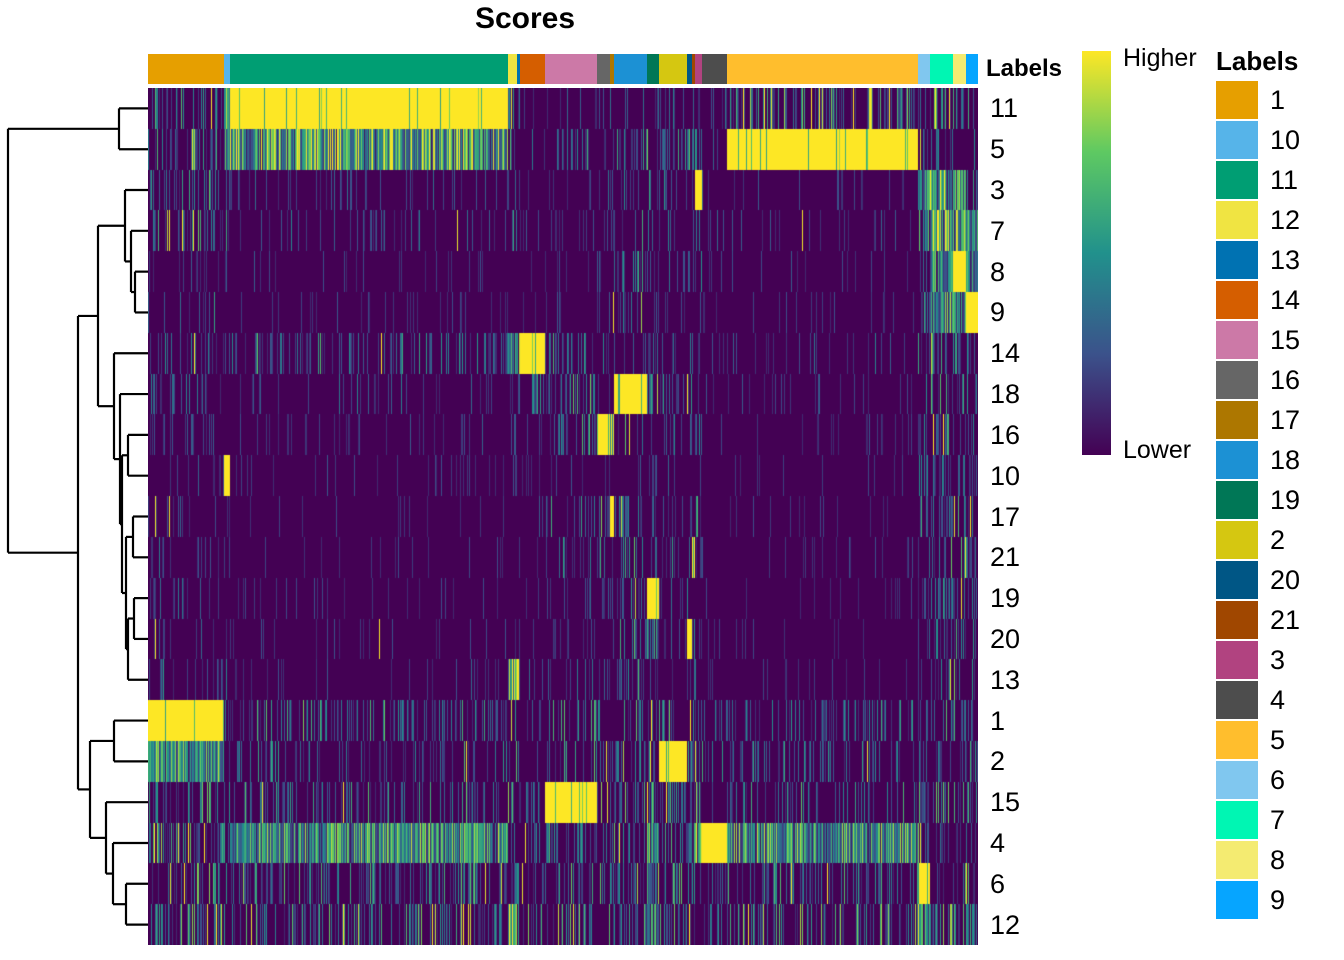  I want to click on legend-item-label: 15, so click(1285, 340).